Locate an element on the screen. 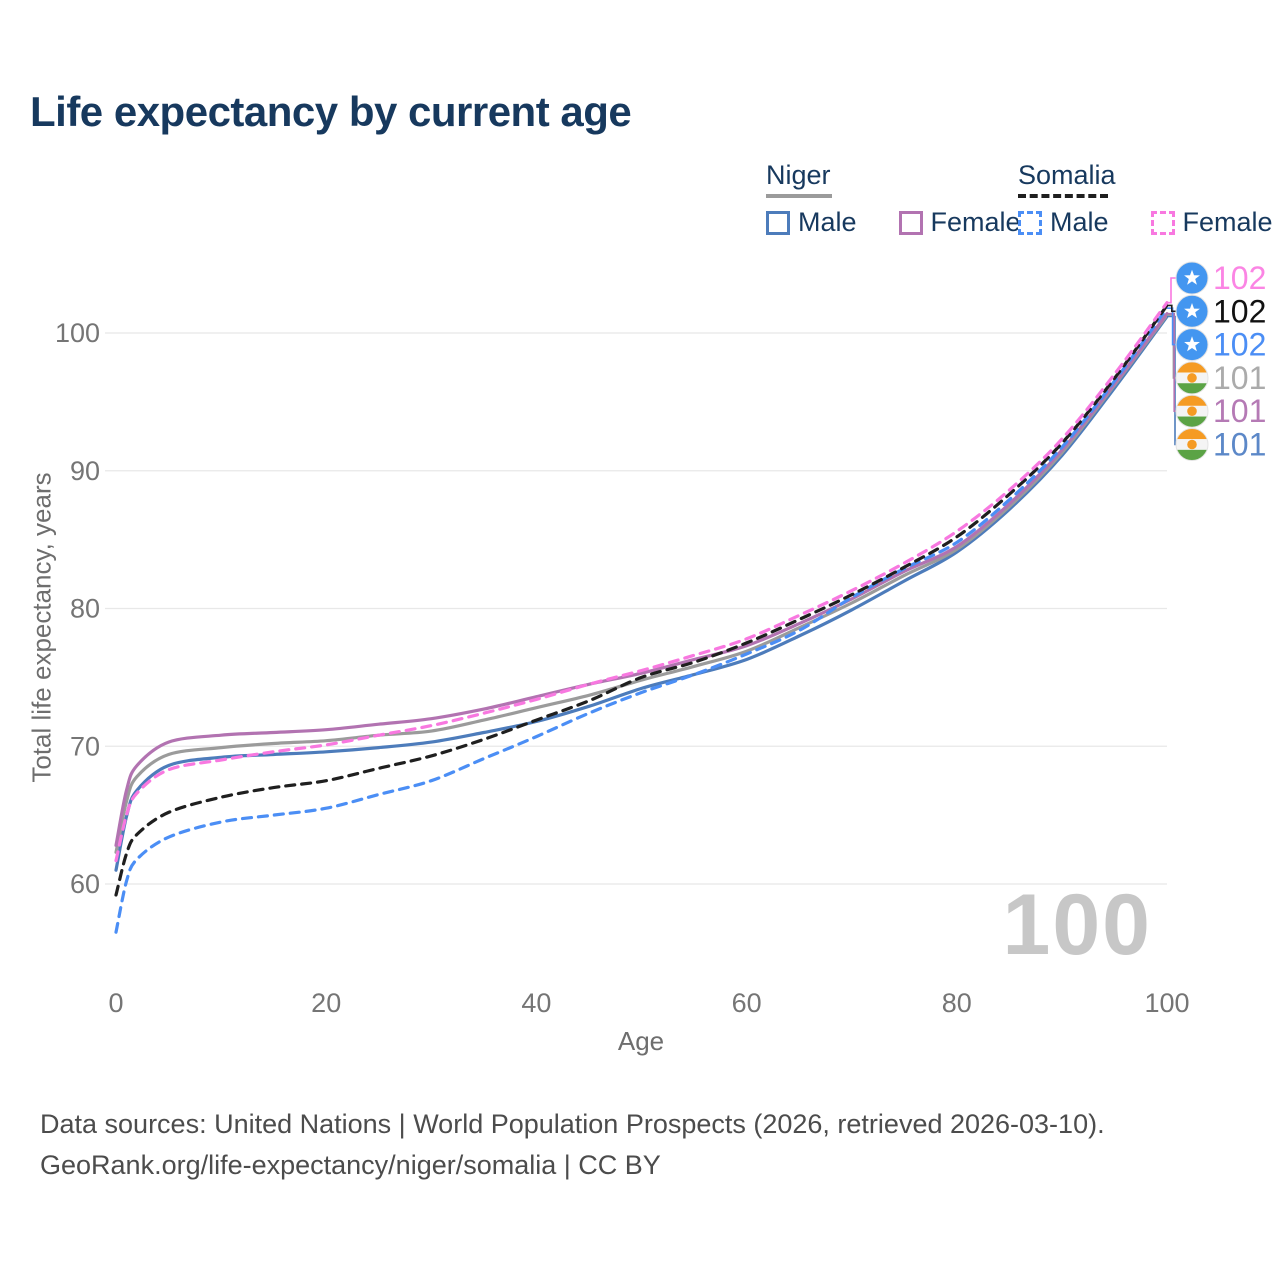  legend-country-niger: Niger is located at coordinates (798, 175).